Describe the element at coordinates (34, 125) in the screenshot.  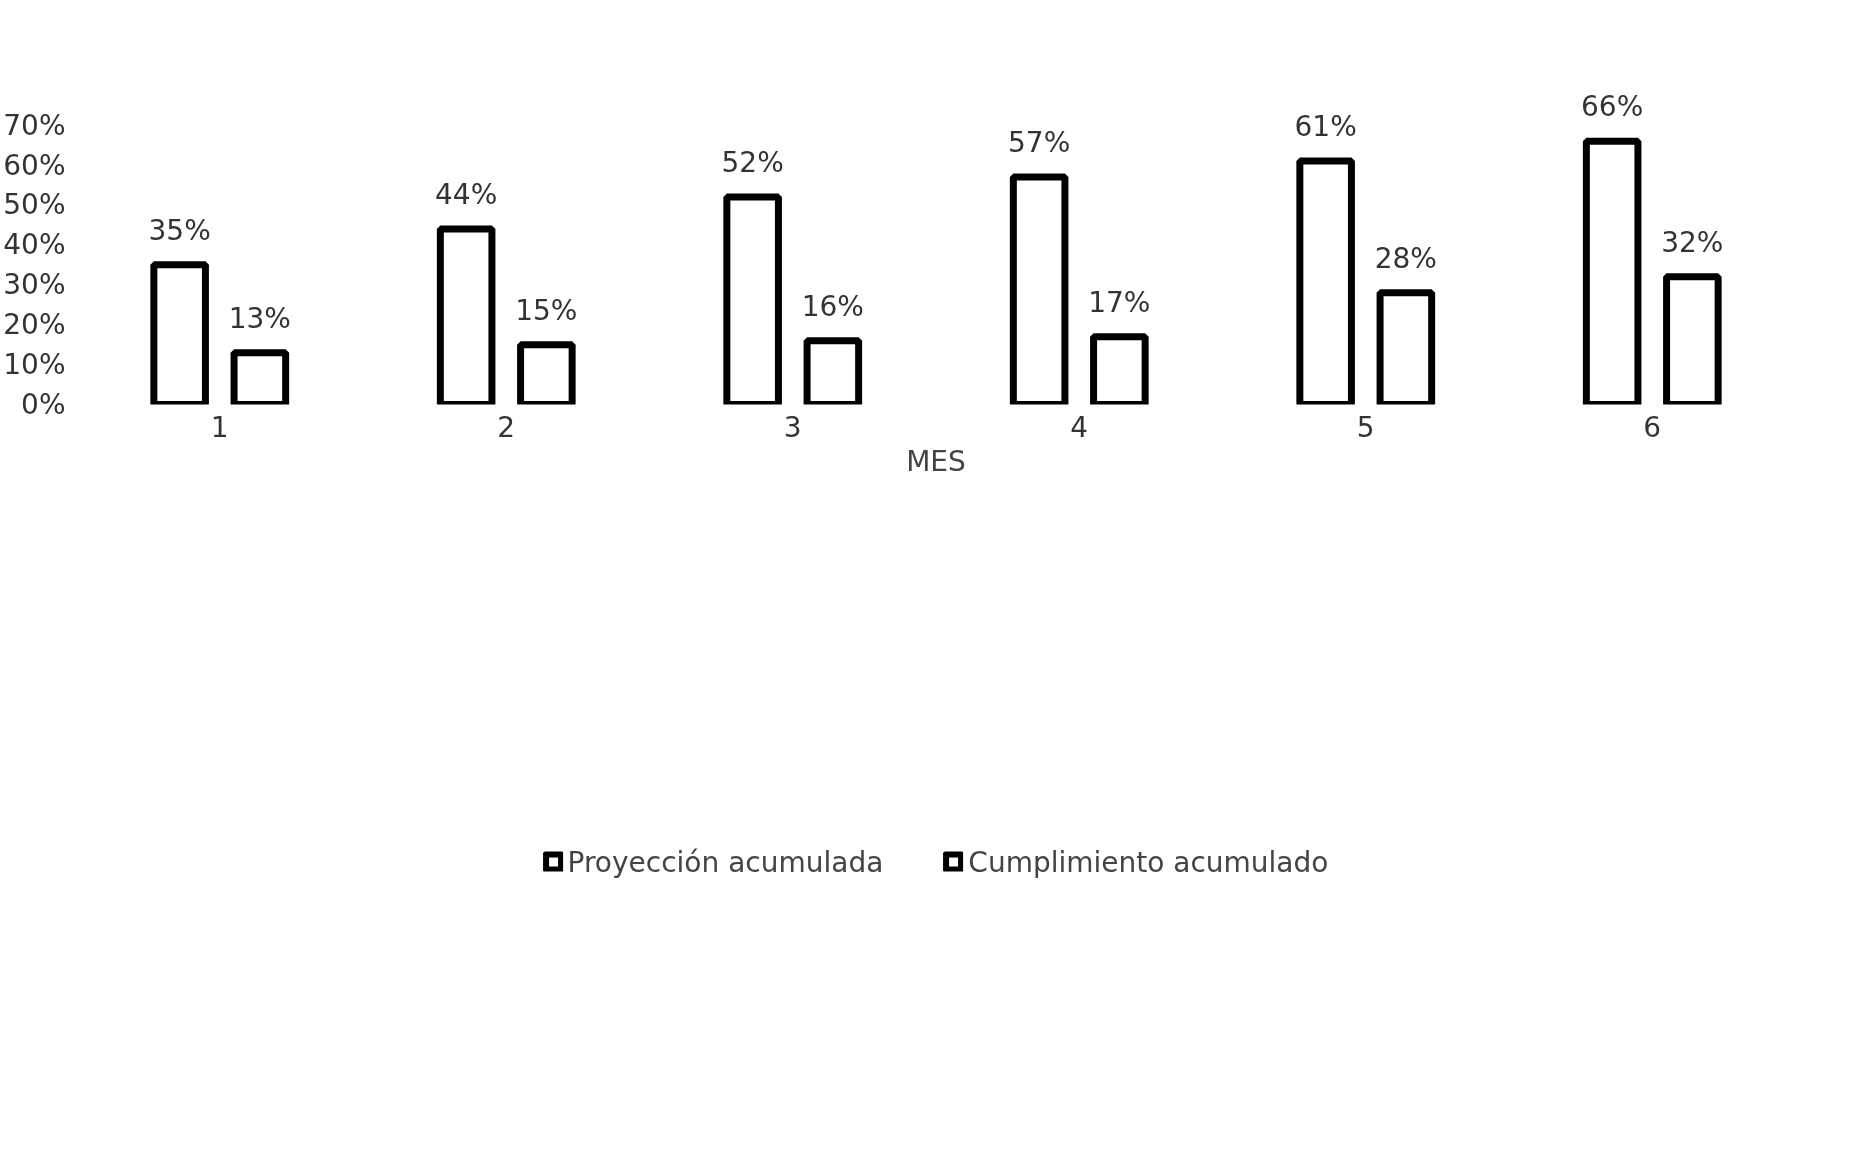
I see `y-tick-label: 70%` at that location.